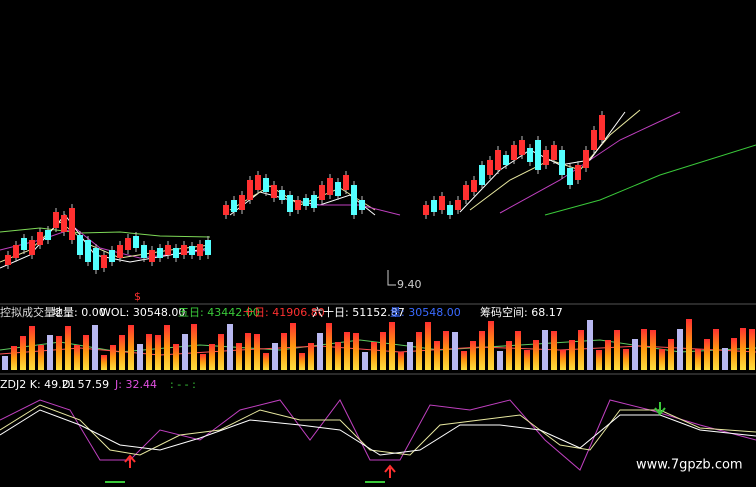 The width and height of the screenshot is (756, 487). What do you see at coordinates (137, 296) in the screenshot?
I see `signal-marker: $` at bounding box center [137, 296].